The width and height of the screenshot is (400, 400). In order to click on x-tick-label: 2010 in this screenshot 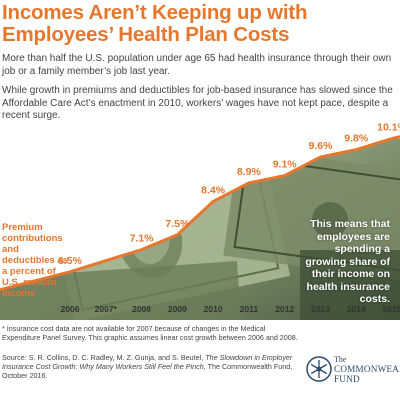, I will do `click(213, 309)`.